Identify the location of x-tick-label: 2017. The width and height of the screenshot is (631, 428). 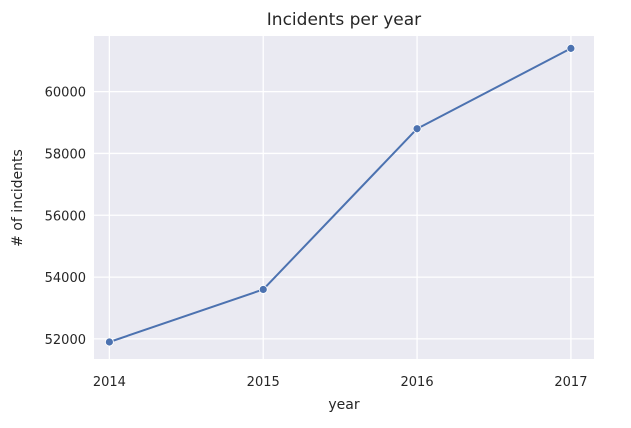
(570, 382).